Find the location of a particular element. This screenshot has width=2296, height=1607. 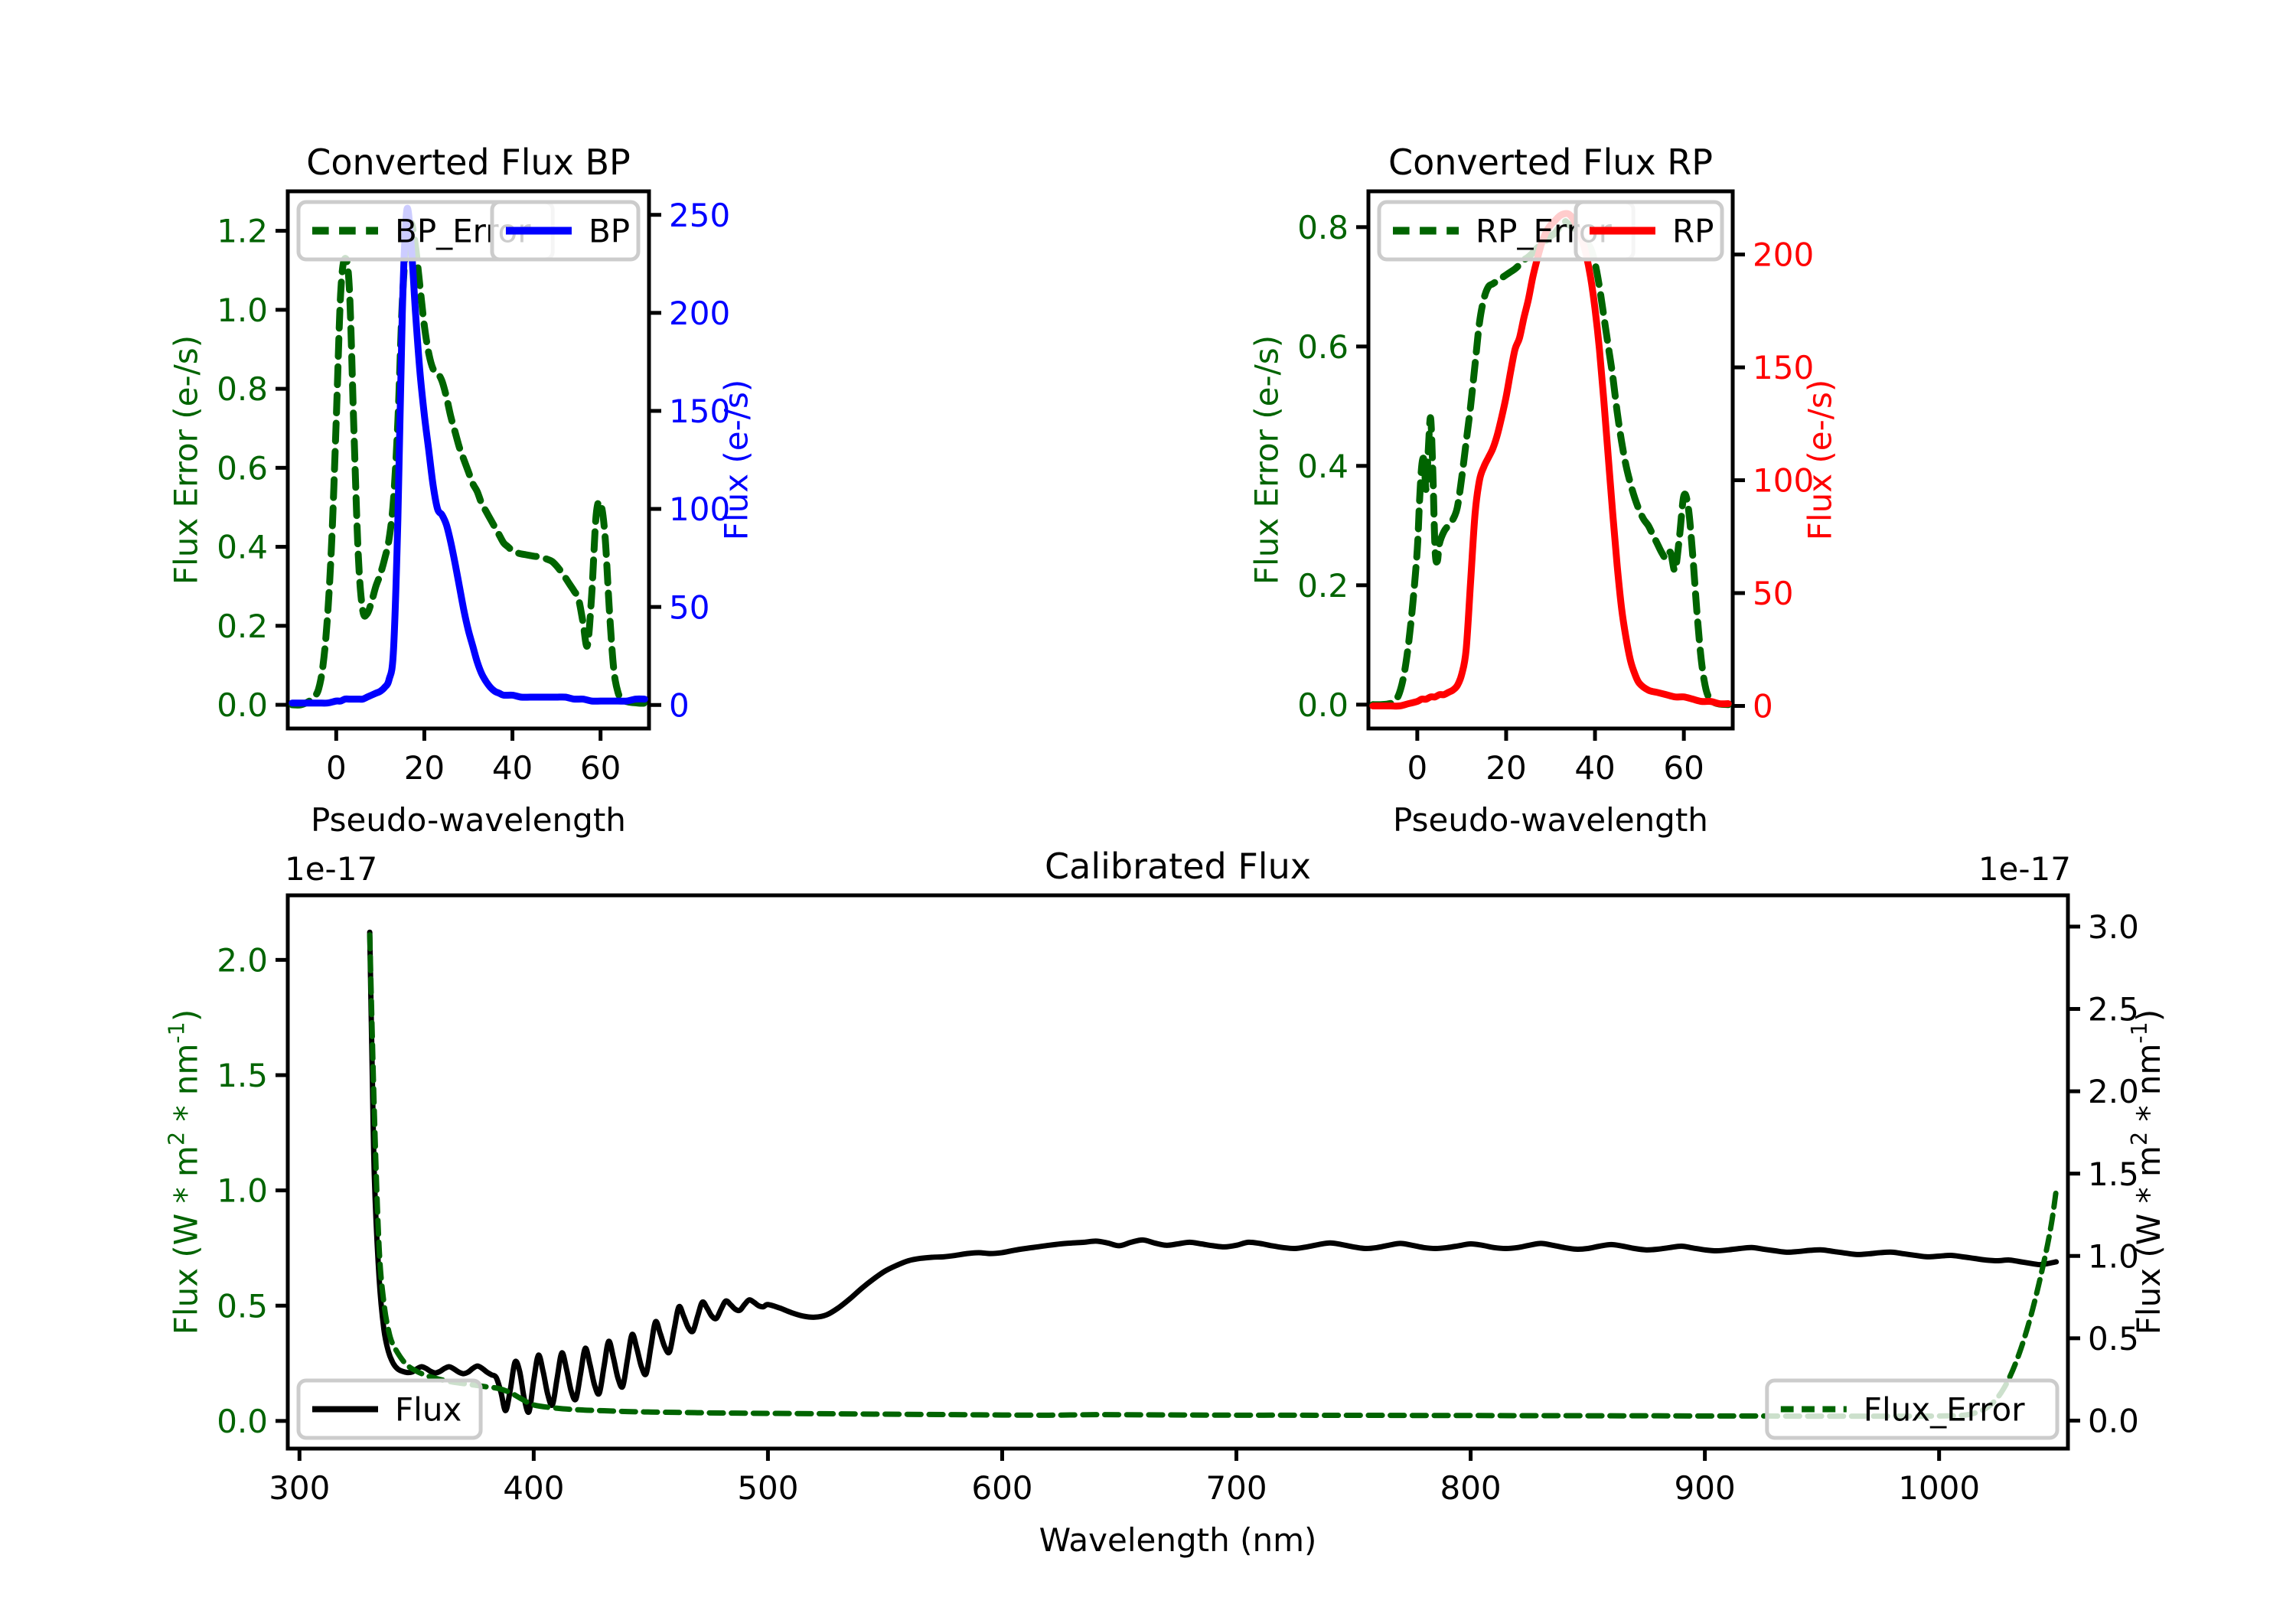

legend-bp: BP is located at coordinates (565, 231).